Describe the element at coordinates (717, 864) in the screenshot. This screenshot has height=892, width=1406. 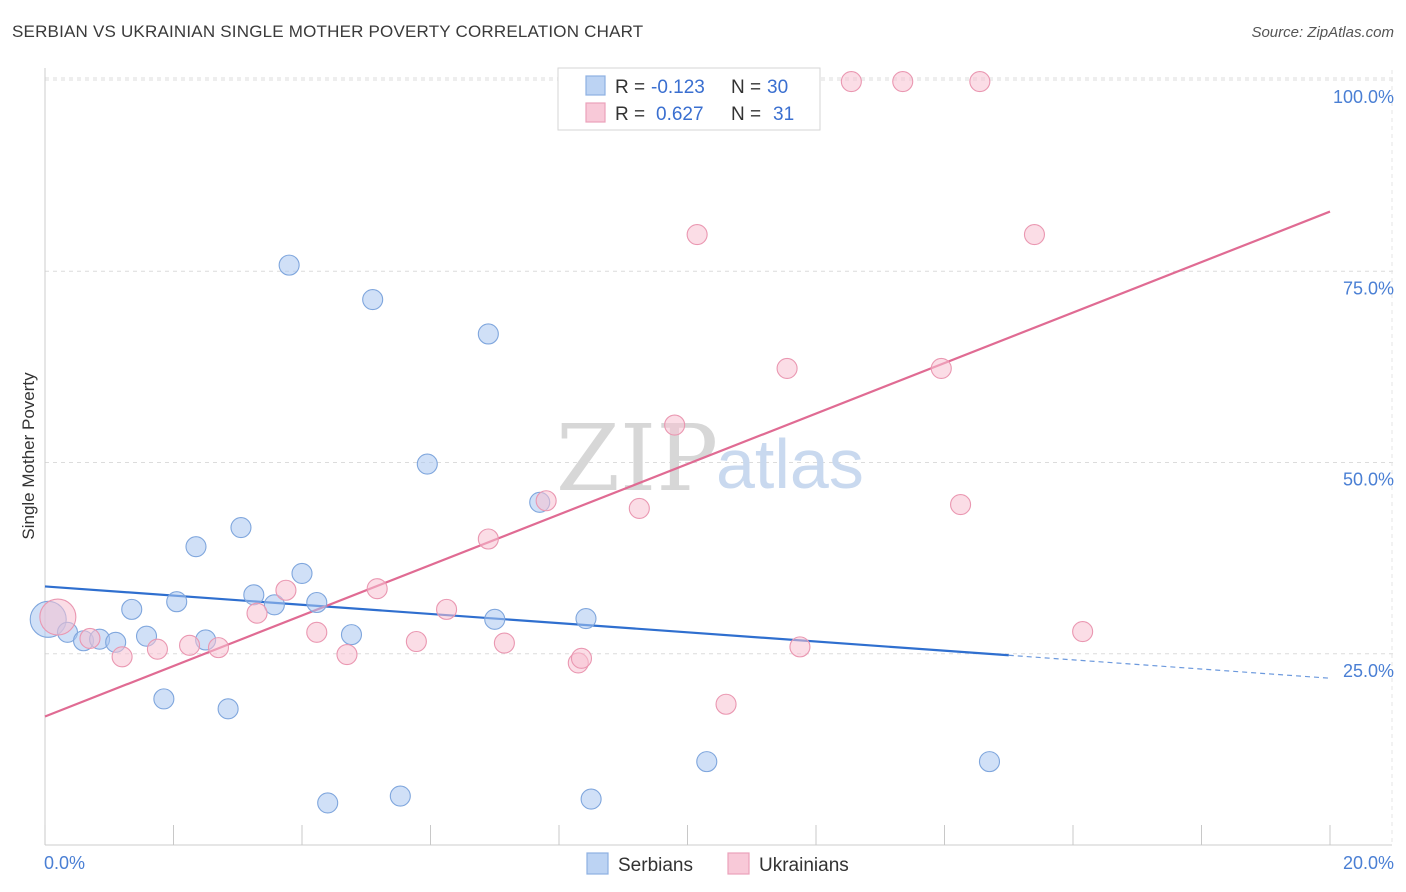
I see `series-legend: Serbians Ukrainians` at that location.